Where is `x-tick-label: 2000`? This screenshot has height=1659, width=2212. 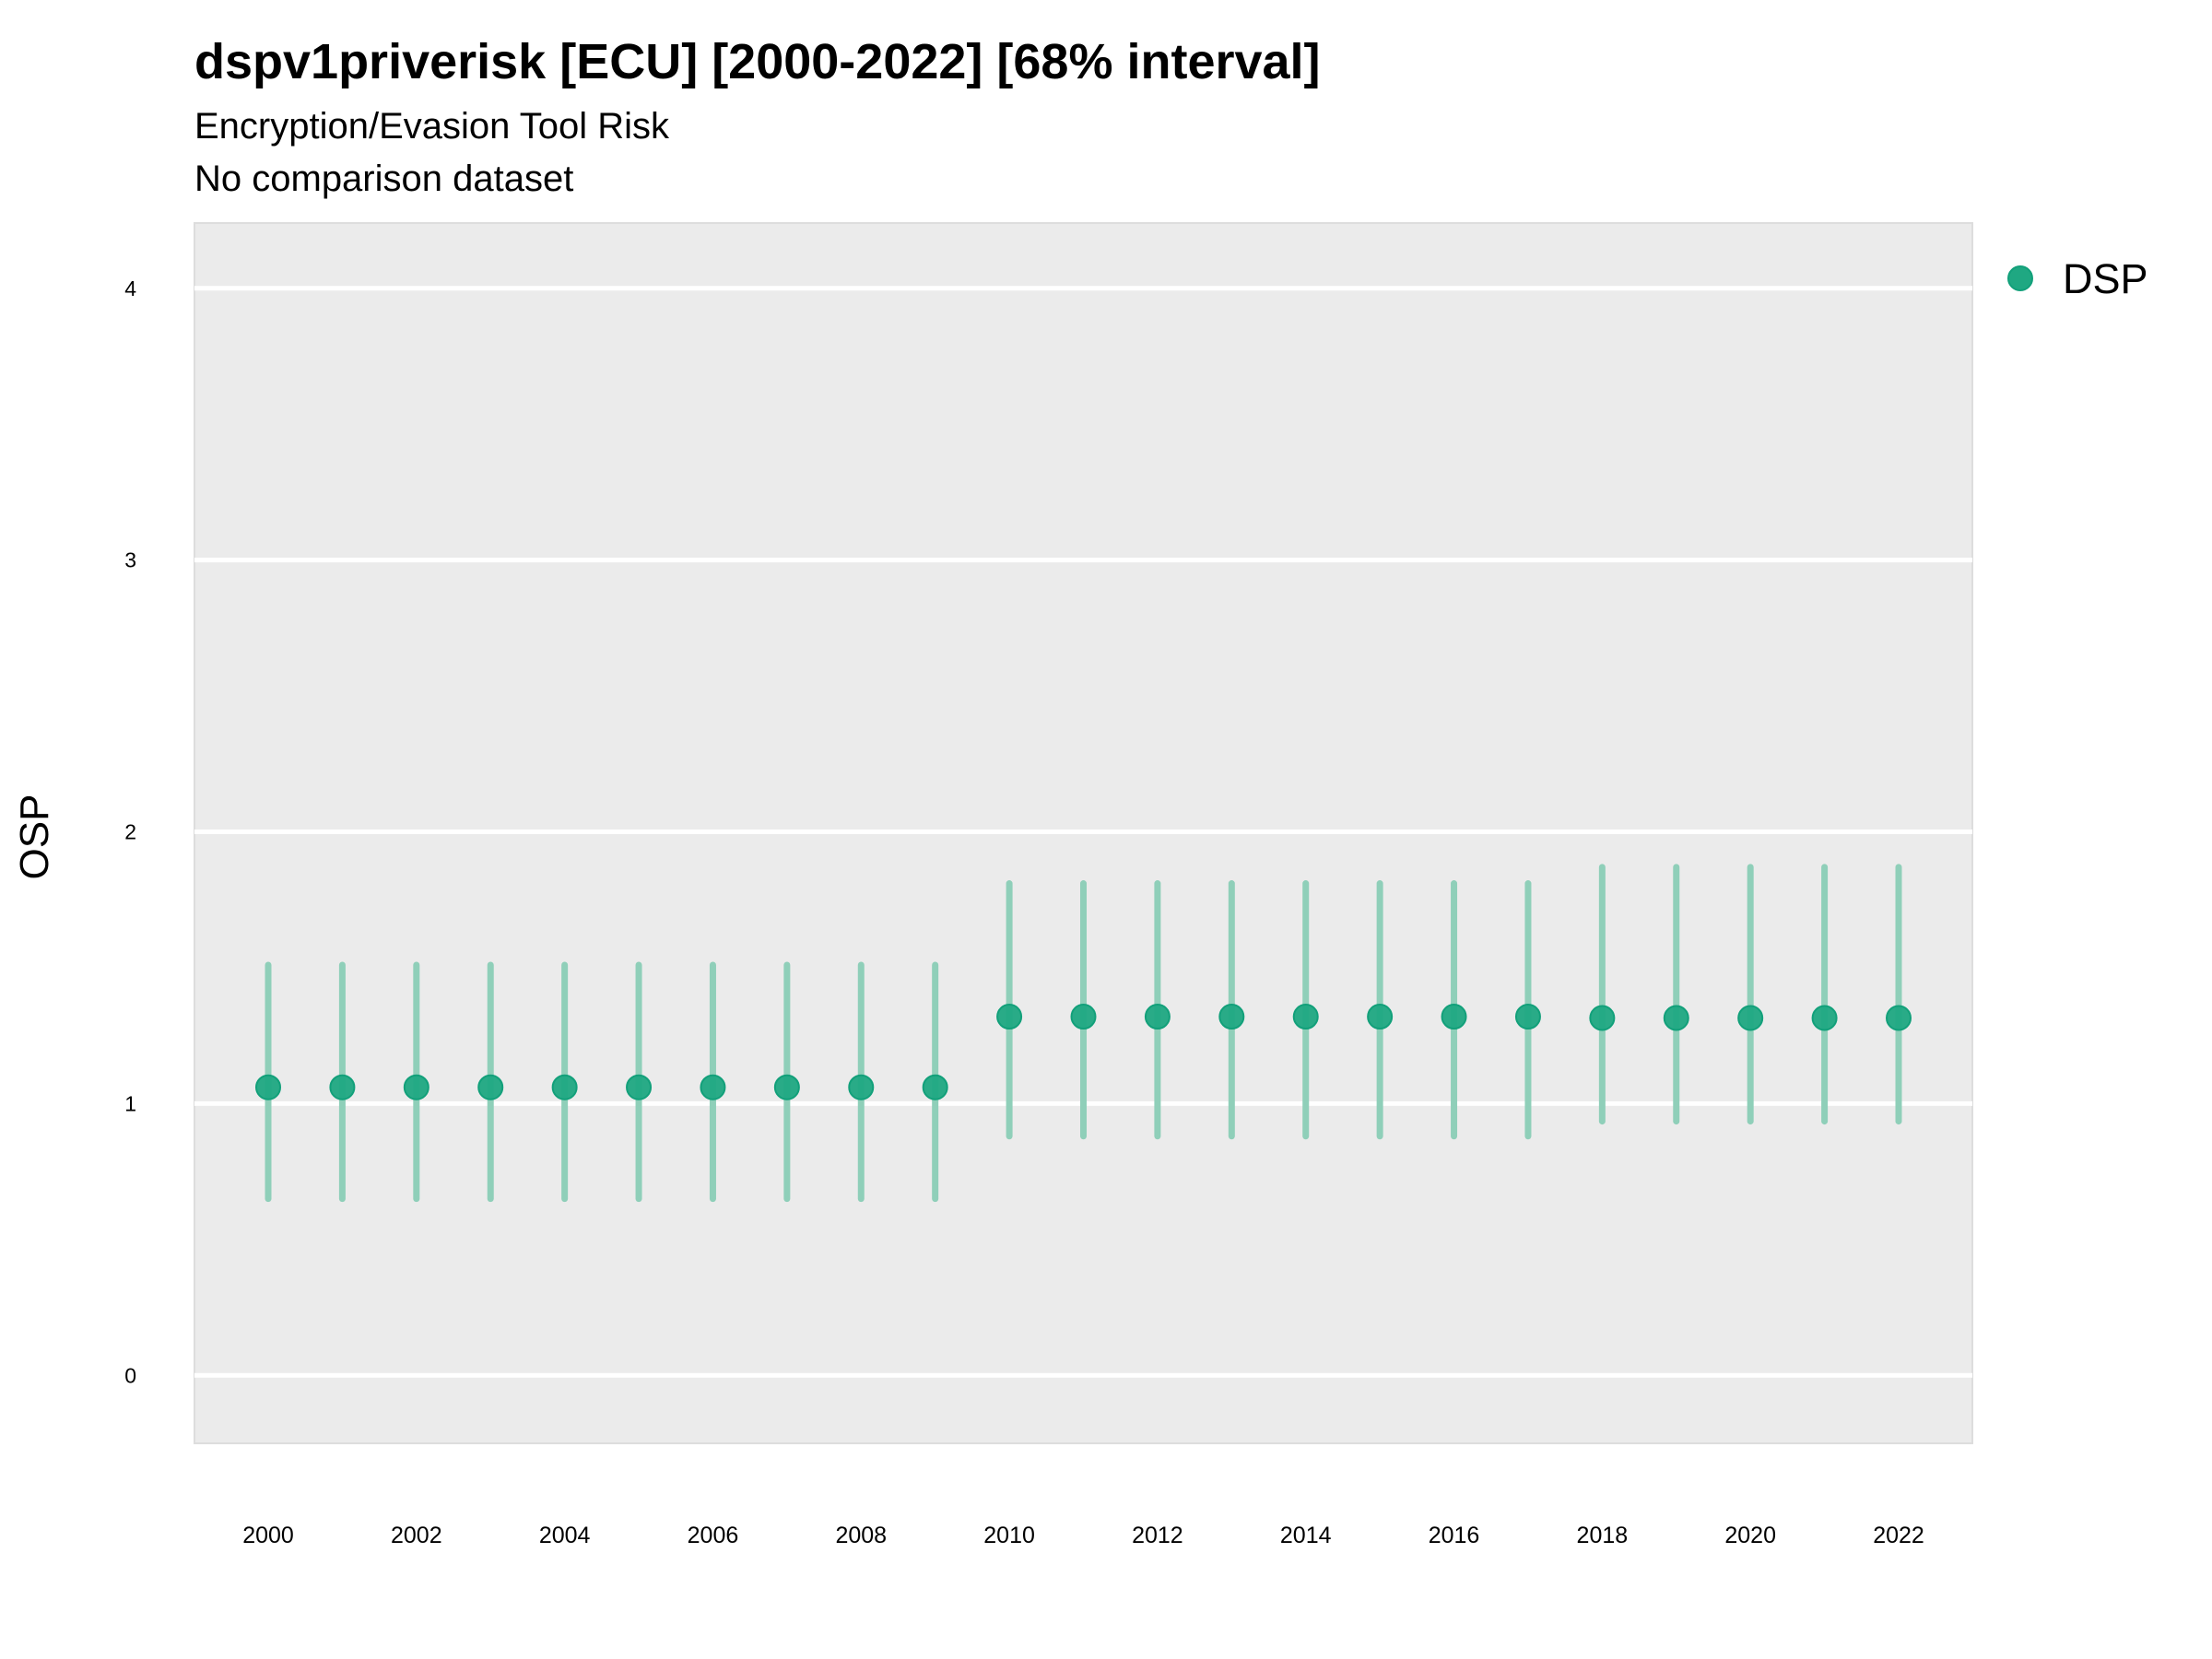 x-tick-label: 2000 is located at coordinates (268, 1535).